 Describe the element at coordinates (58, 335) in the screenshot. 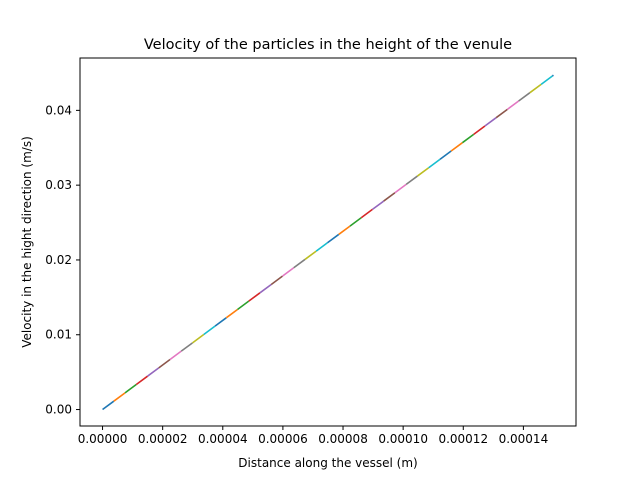

I see `y-tick-label: 0.01` at that location.